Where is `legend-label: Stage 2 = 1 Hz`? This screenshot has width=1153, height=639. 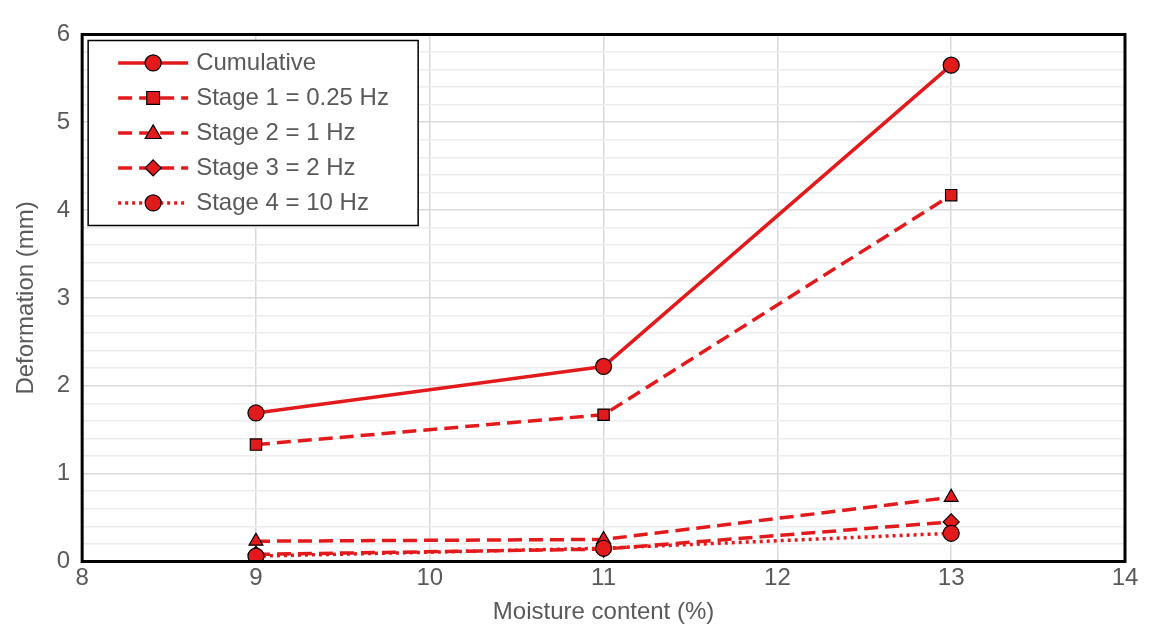
legend-label: Stage 2 = 1 Hz is located at coordinates (276, 131).